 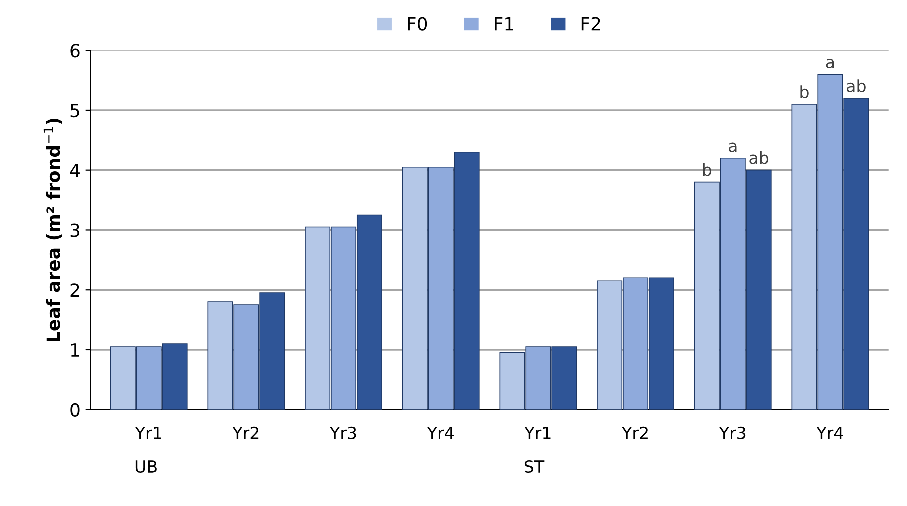 What do you see at coordinates (75, 290) in the screenshot?
I see `y-tick-label: 2` at bounding box center [75, 290].